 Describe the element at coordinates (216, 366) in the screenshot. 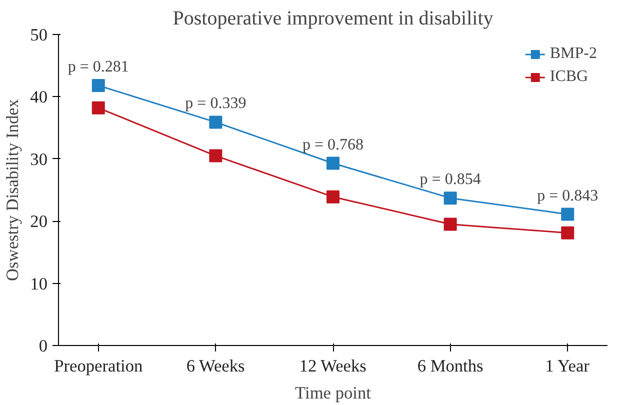

I see `x-tick-label: 6 Weeks` at that location.